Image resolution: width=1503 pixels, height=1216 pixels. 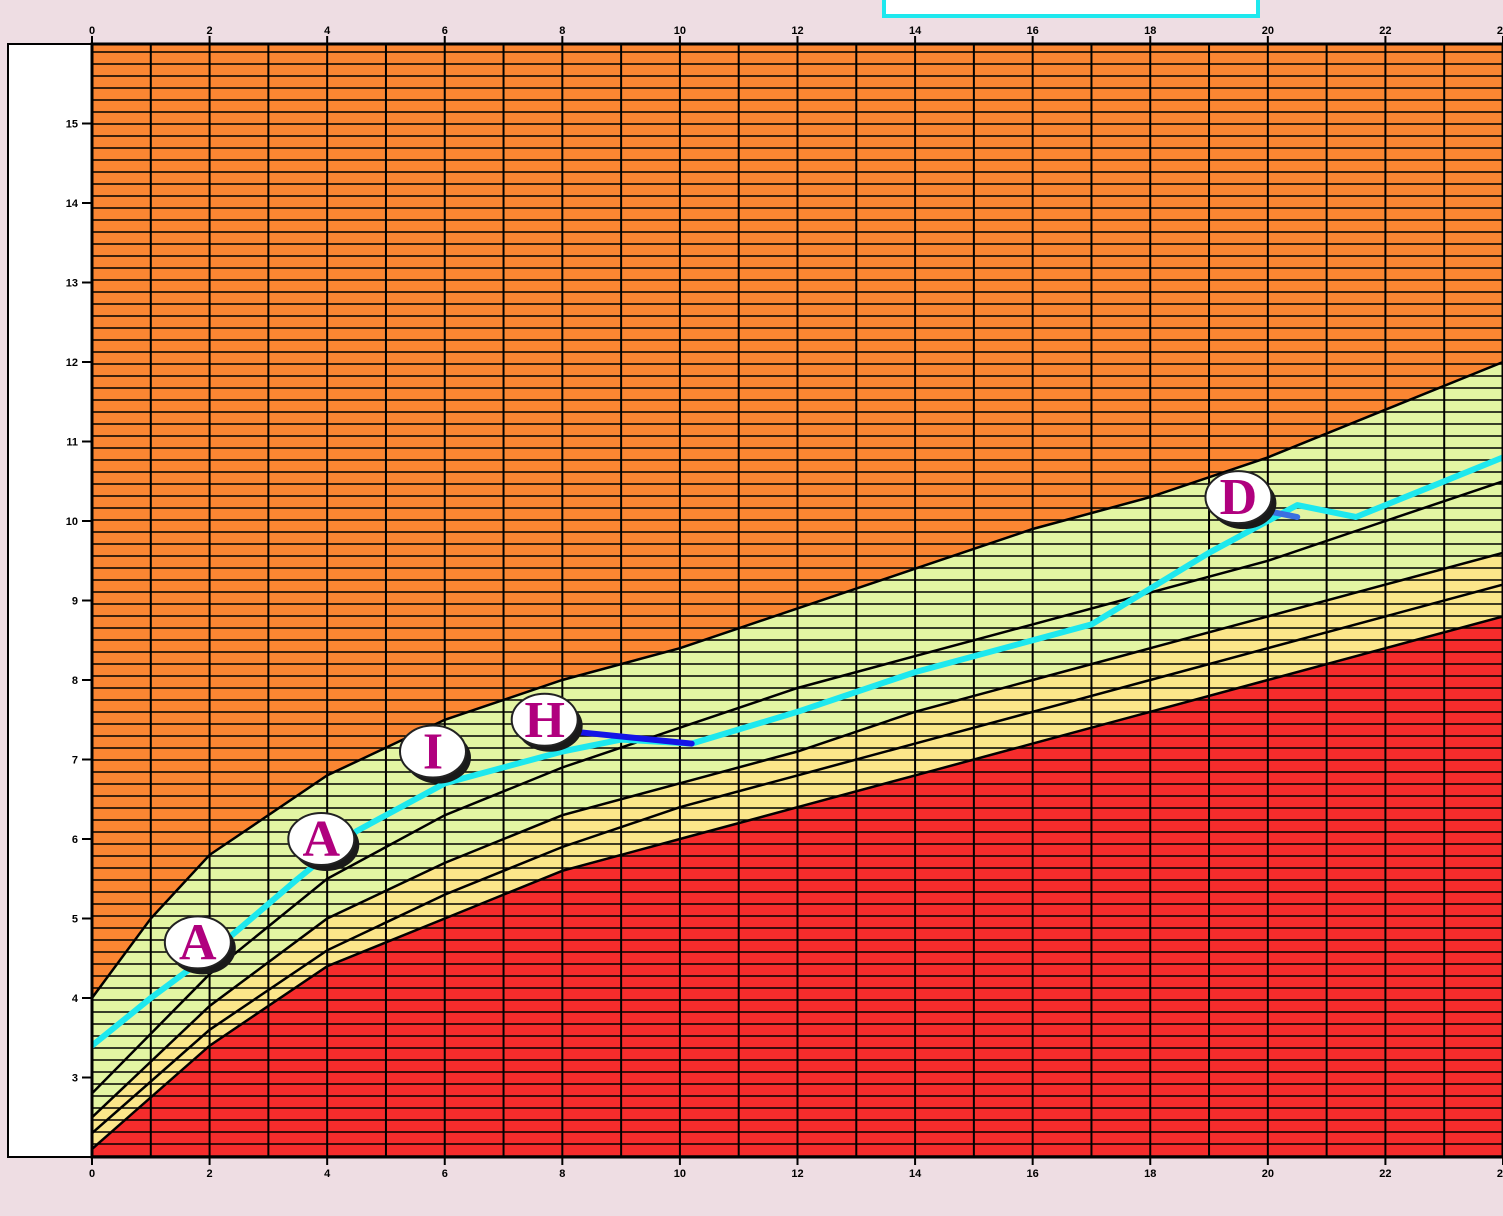 I want to click on x-tick-label-top: 16, so click(x=1033, y=31).